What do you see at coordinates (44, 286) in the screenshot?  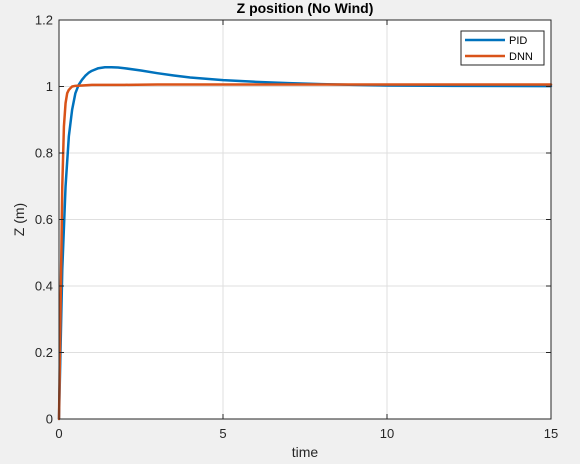 I see `y-tick-label: 0.4` at bounding box center [44, 286].